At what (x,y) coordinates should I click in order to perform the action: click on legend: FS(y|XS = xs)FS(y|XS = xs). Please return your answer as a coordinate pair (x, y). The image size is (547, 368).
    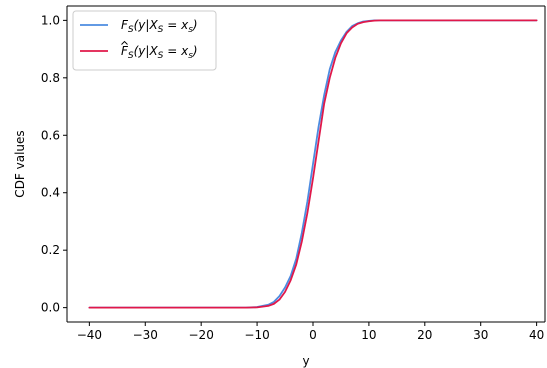
    Looking at the image, I should click on (144, 40).